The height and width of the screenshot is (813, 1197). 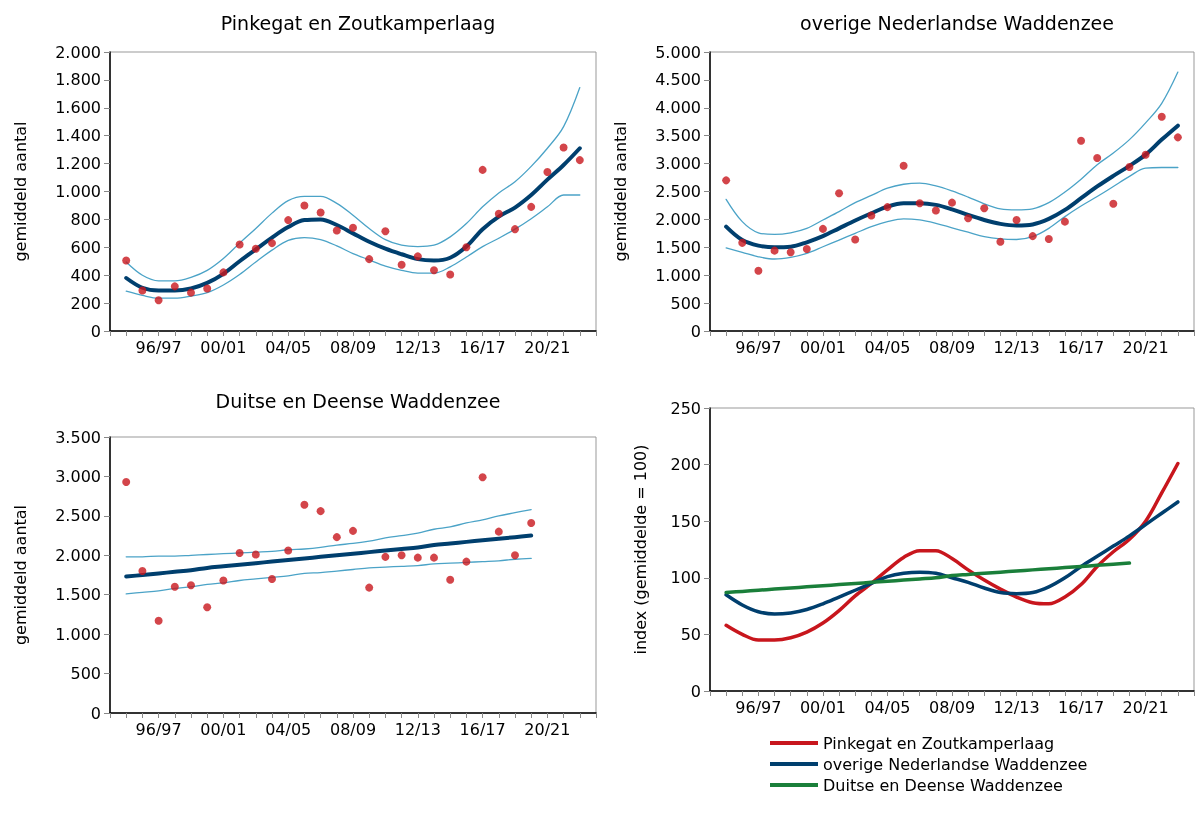 What do you see at coordinates (939, 743) in the screenshot?
I see `legend-label: Pinkegat en Zoutkamperlaag` at bounding box center [939, 743].